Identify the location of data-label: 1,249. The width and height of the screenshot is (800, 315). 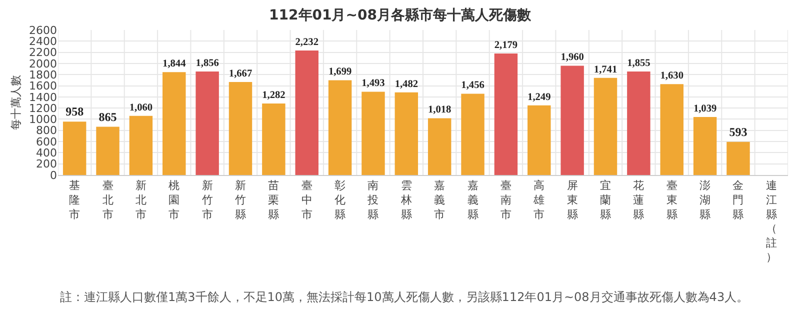
(539, 97).